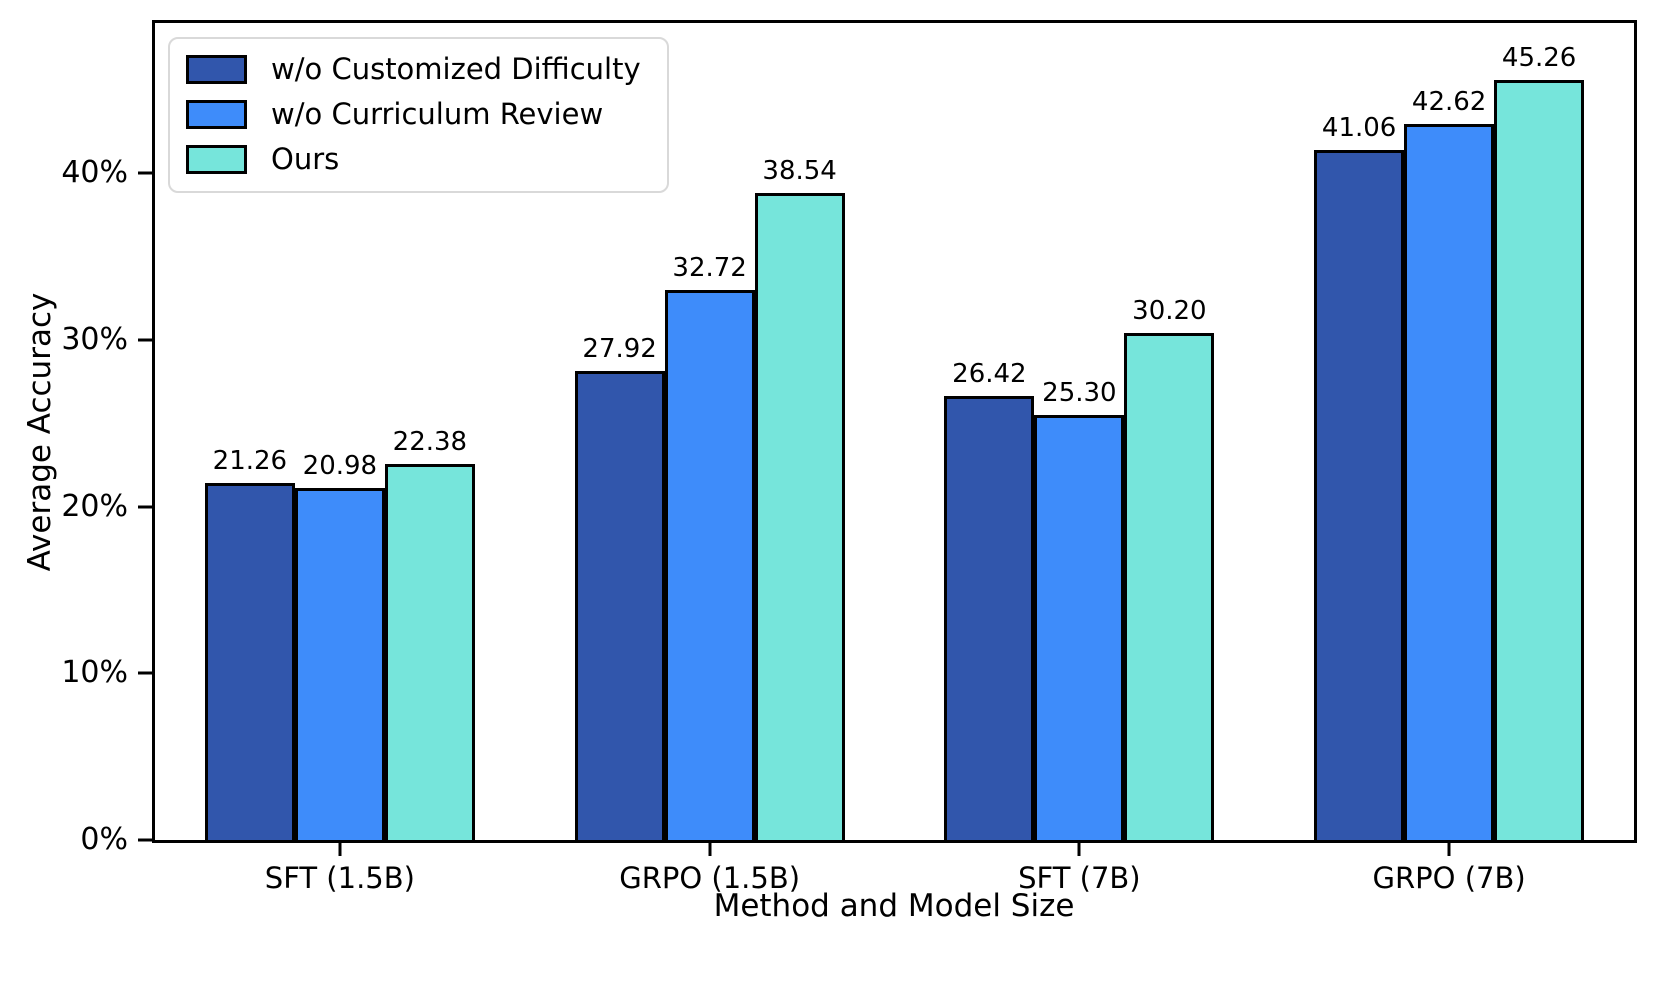 The height and width of the screenshot is (998, 1659). Describe the element at coordinates (340, 465) in the screenshot. I see `bar-value-label: 20.98` at that location.